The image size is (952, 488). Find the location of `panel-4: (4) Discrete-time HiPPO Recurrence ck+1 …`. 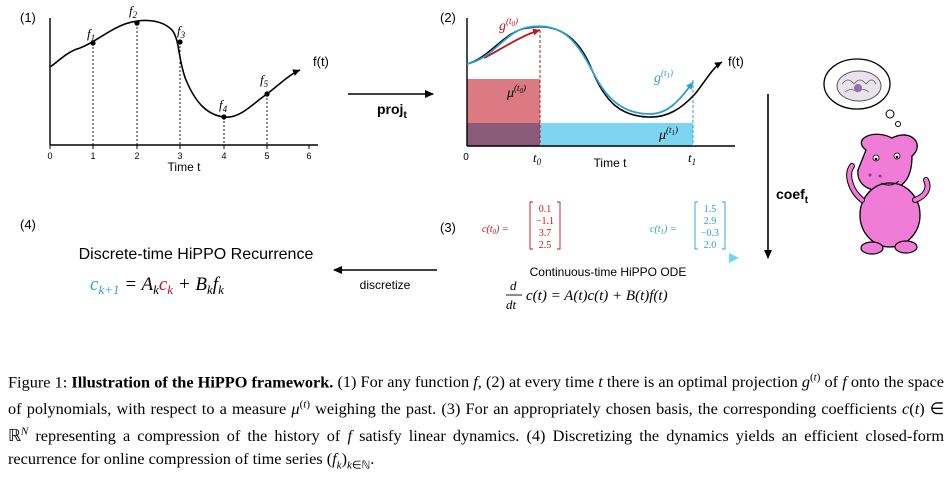

panel-4: (4) Discrete-time HiPPO Recurrence ck+1 … is located at coordinates (166, 257).